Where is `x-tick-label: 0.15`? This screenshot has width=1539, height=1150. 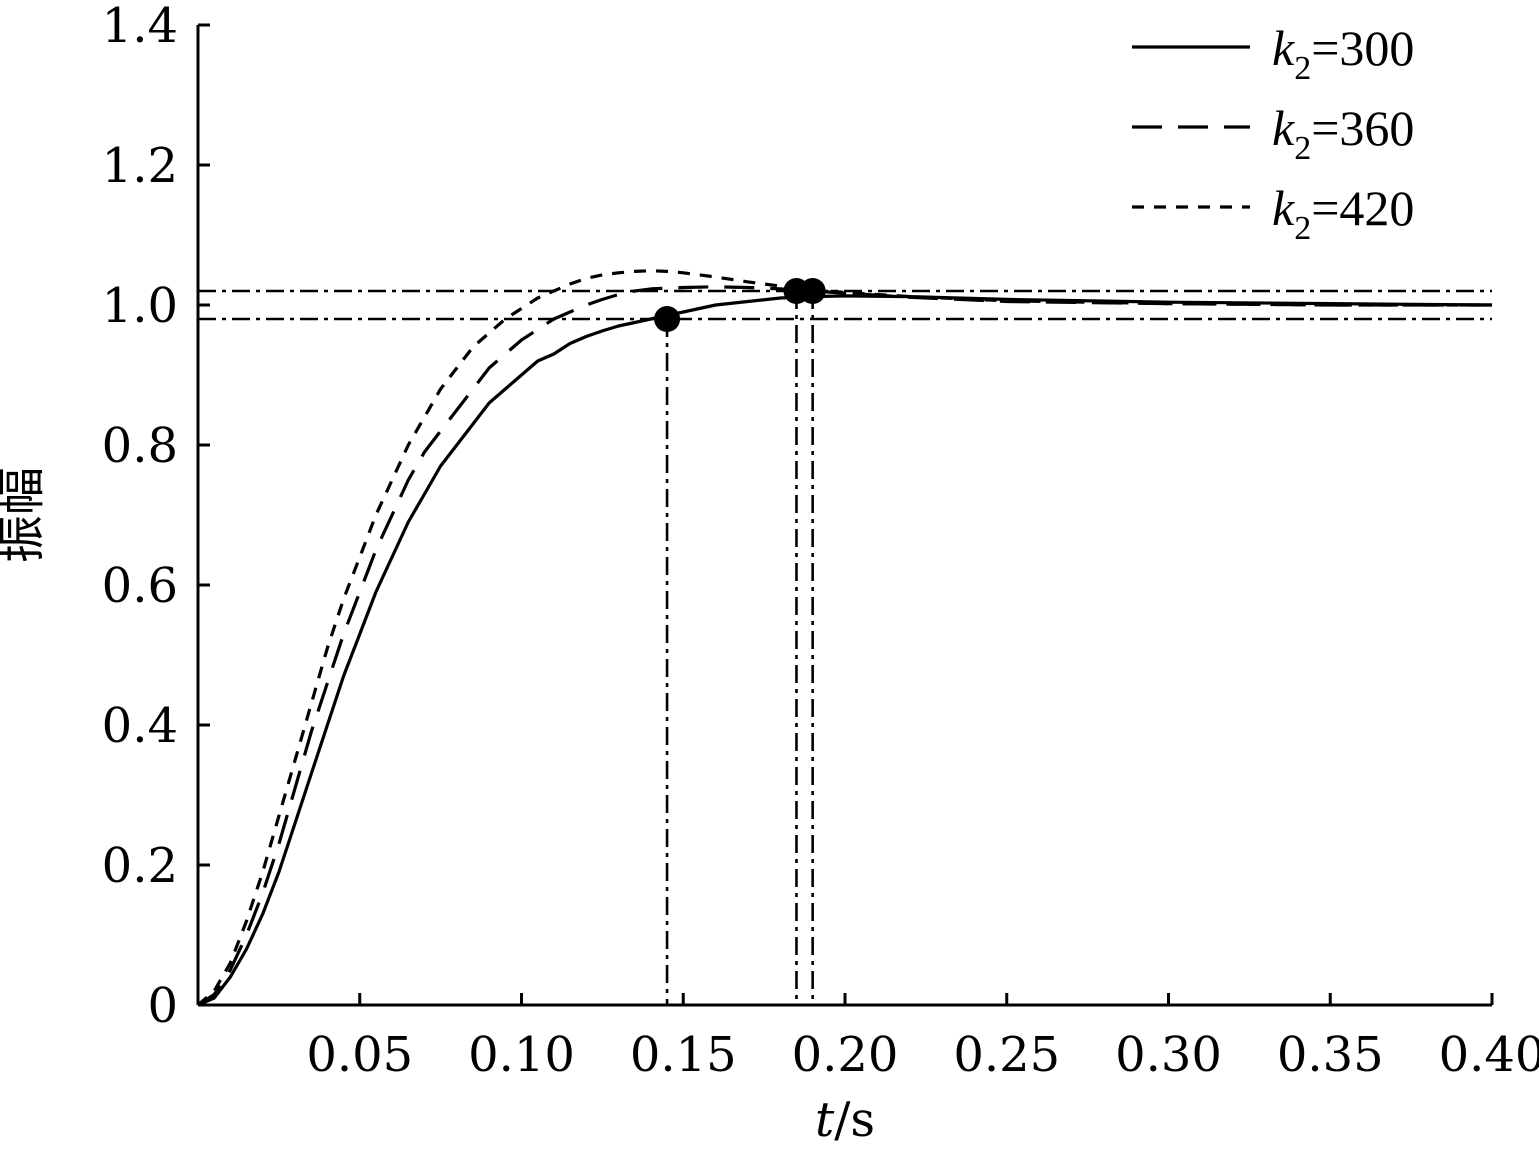
x-tick-label: 0.15 is located at coordinates (683, 1055).